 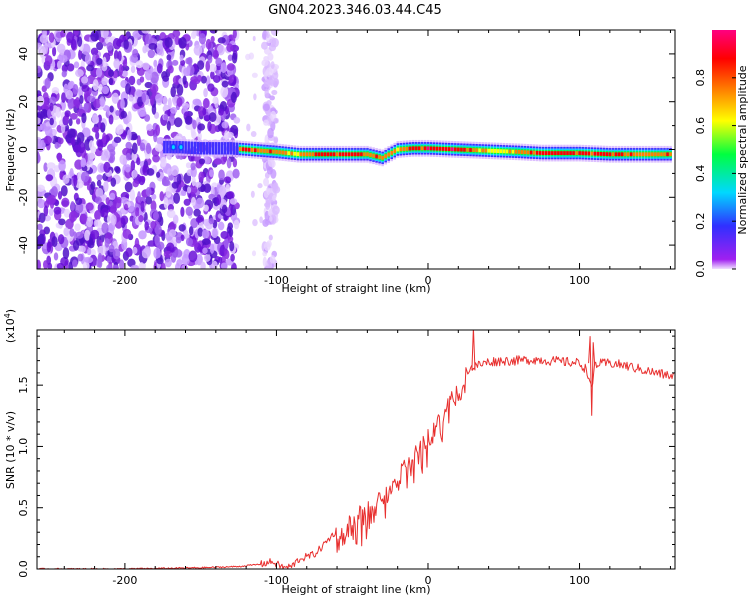 What do you see at coordinates (124, 580) in the screenshot?
I see `x-tick-label: -200` at bounding box center [124, 580].